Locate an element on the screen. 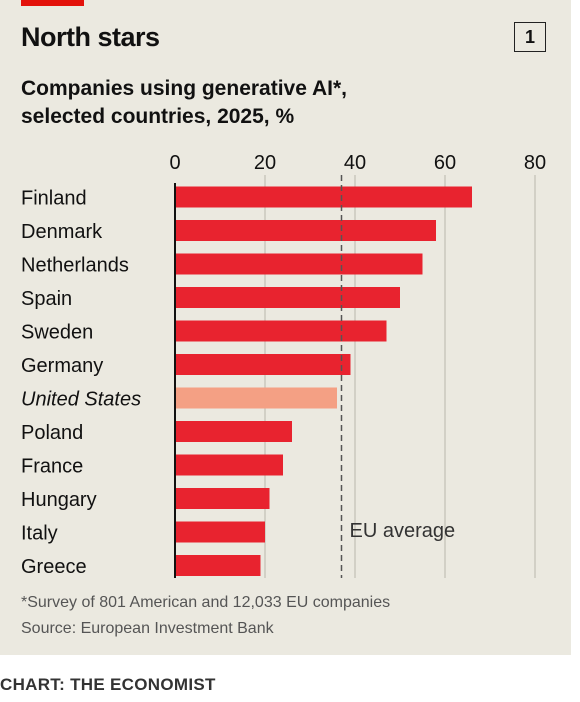 The height and width of the screenshot is (702, 580). x-tick-label-20: 20 is located at coordinates (265, 163).